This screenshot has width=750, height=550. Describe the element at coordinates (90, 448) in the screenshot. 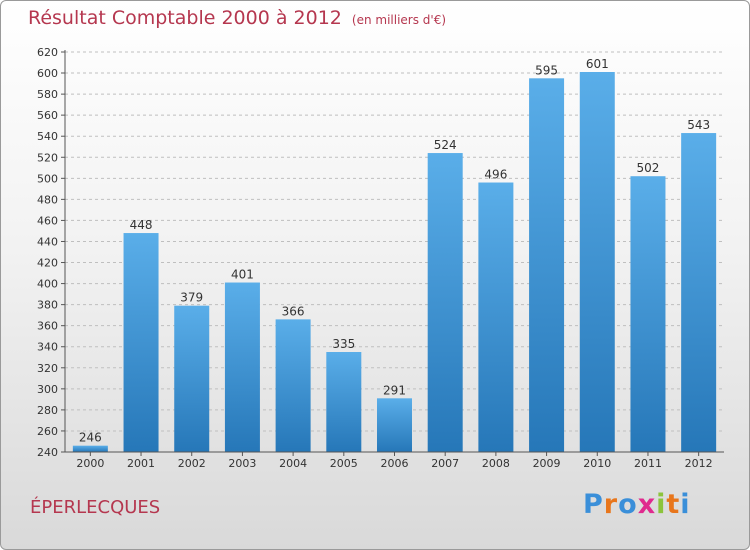

I see `bar-2000` at that location.